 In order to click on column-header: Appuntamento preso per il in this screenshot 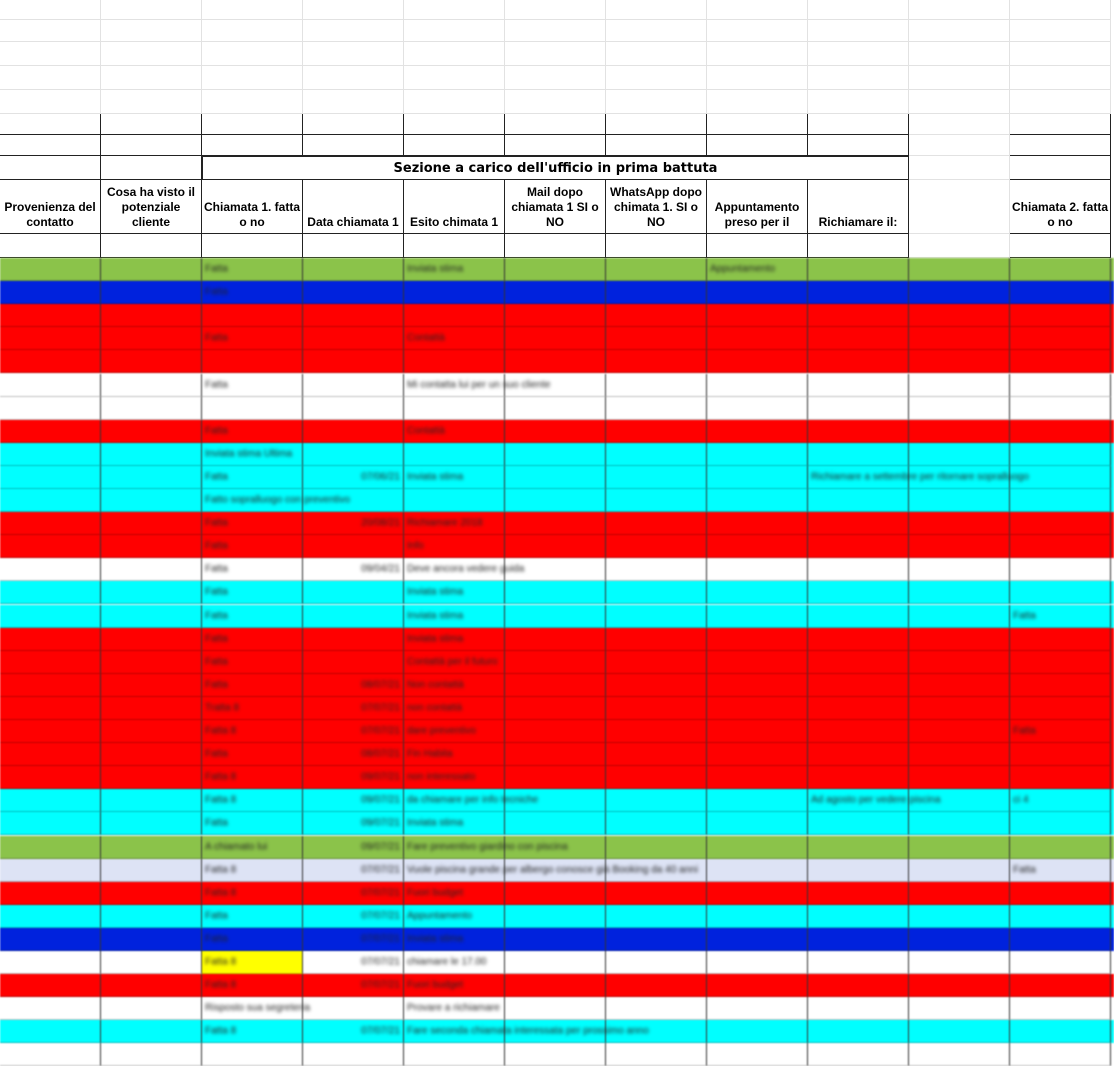, I will do `click(757, 207)`.